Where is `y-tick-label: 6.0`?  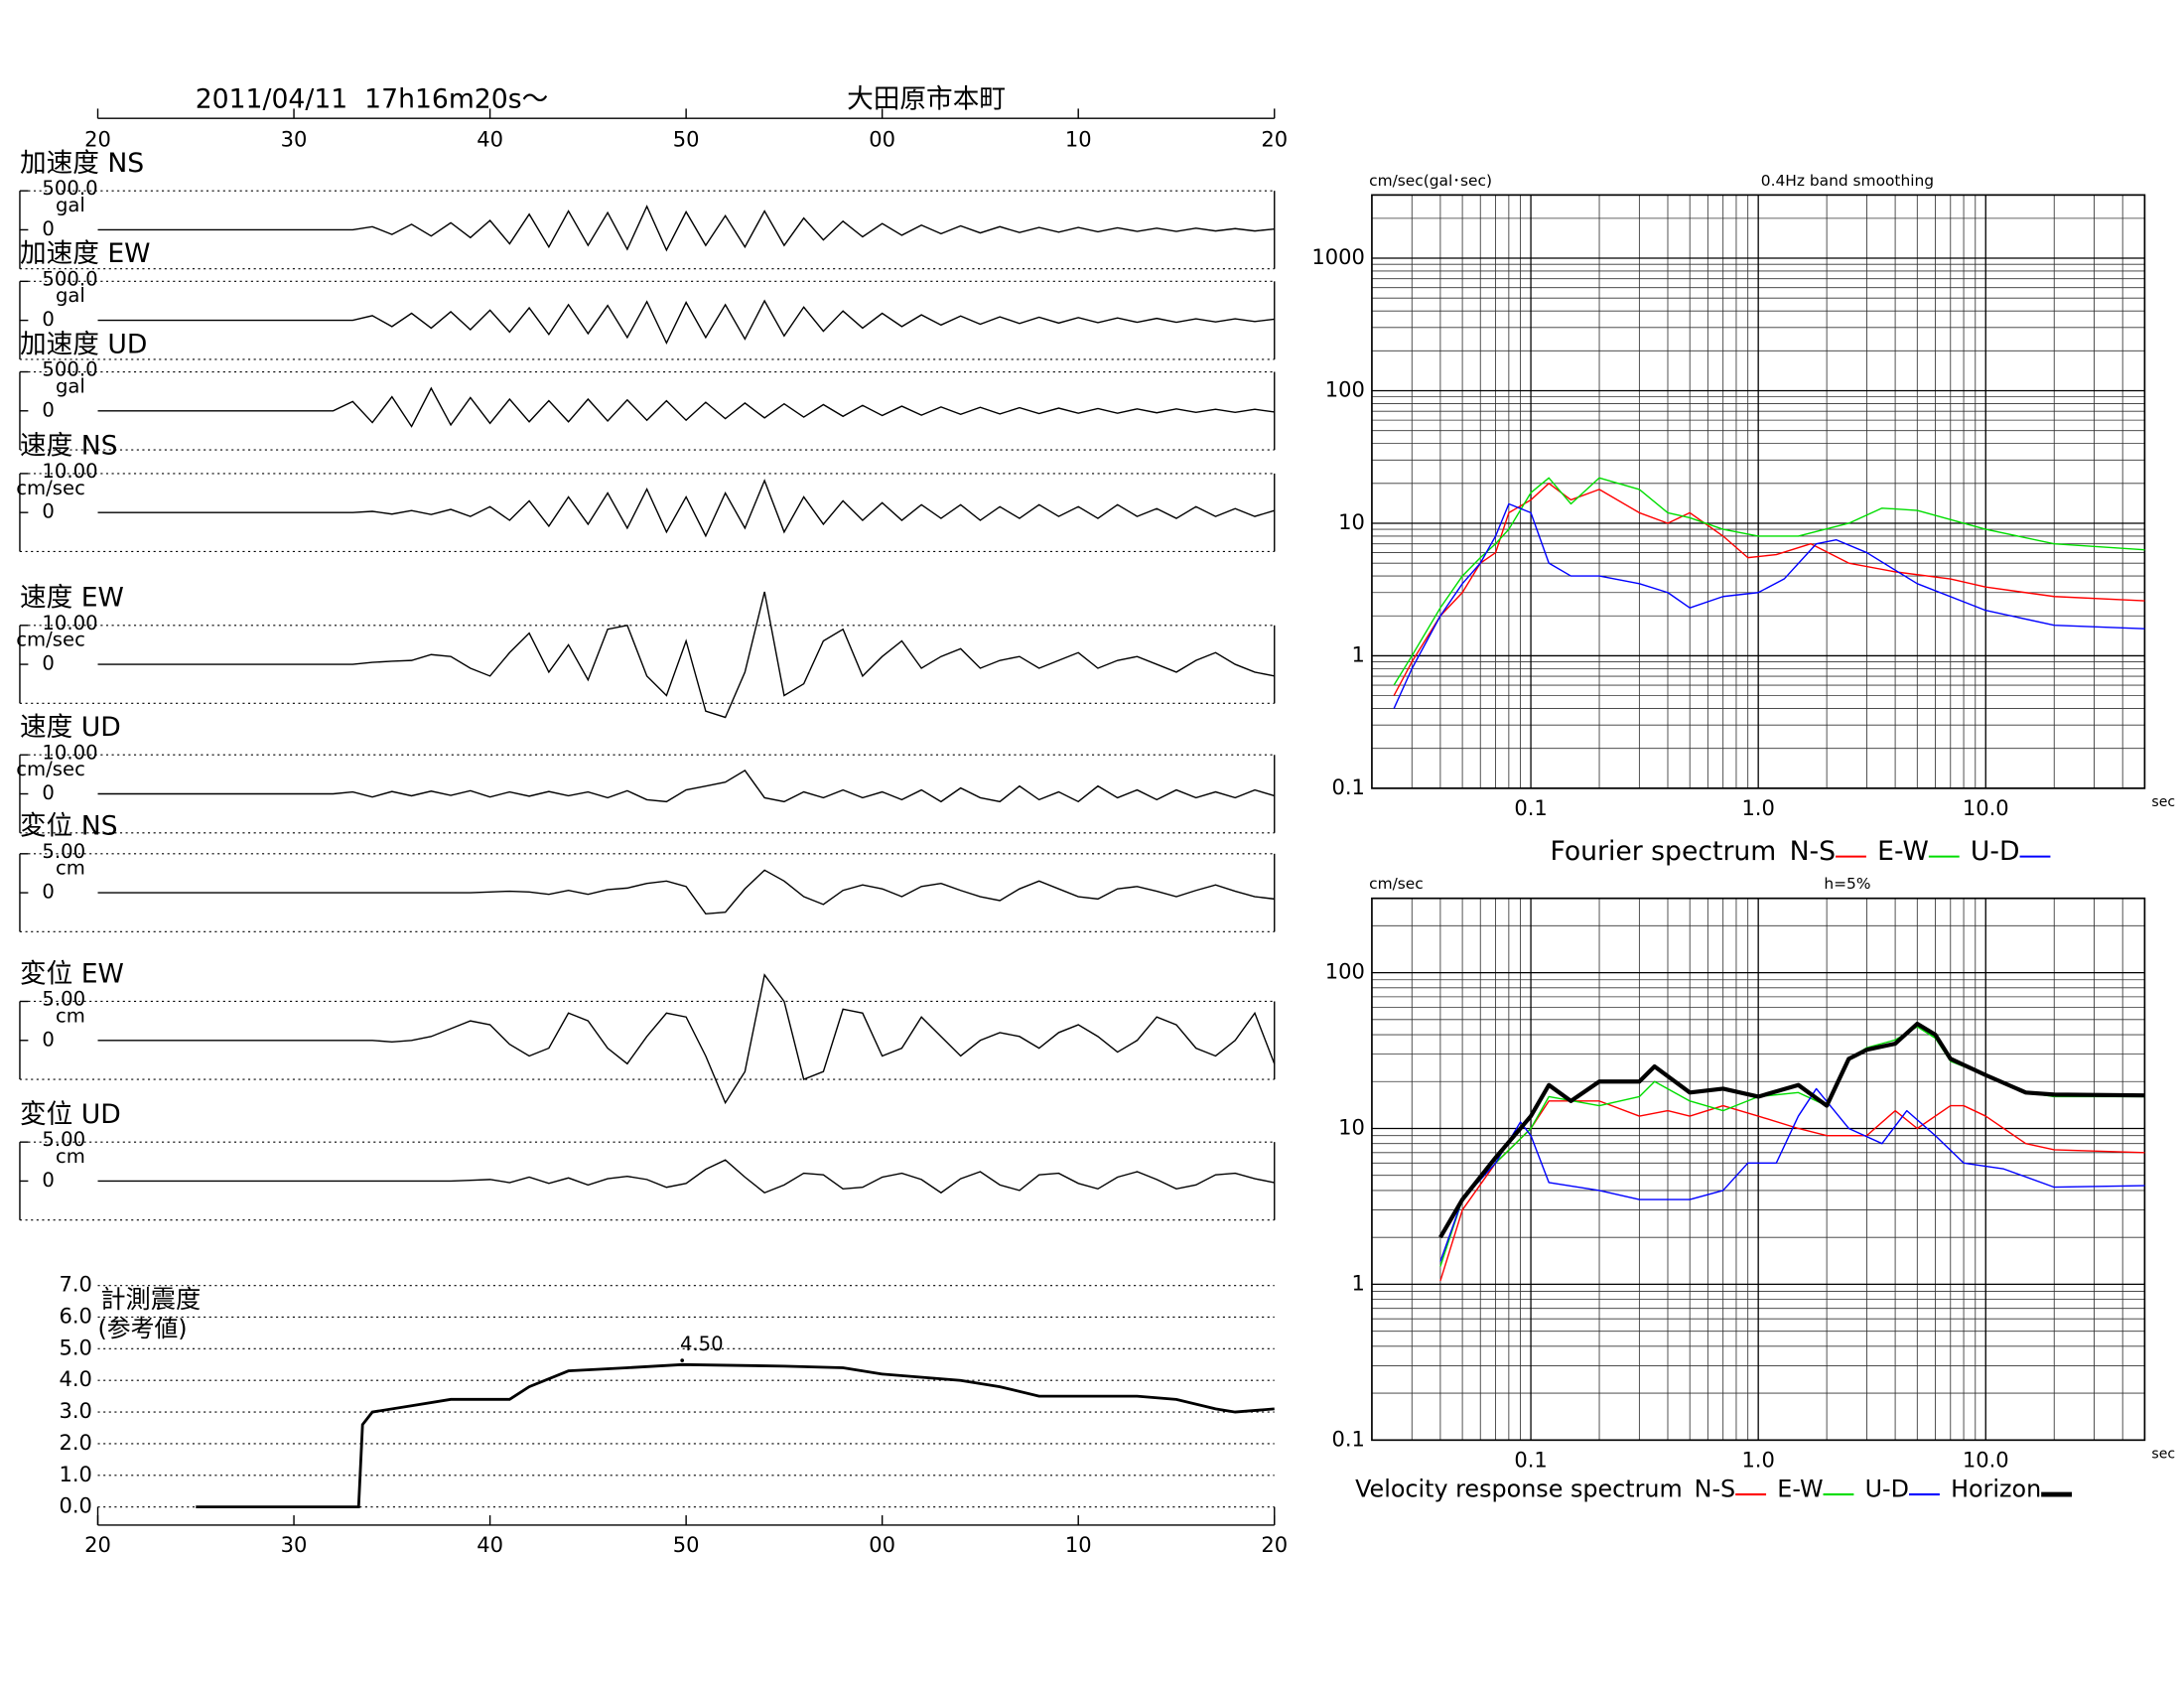
y-tick-label: 6.0 is located at coordinates (75, 1315).